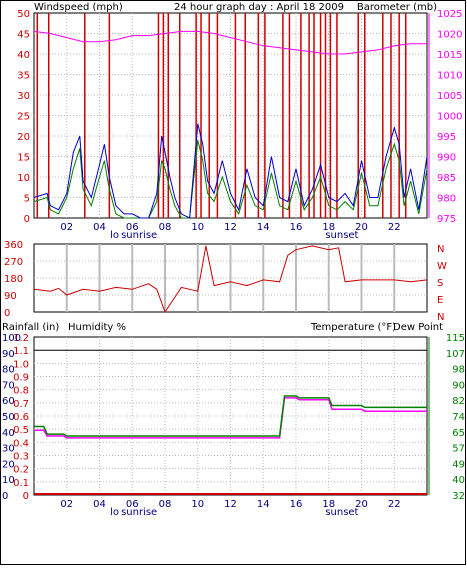 This screenshot has height=570, width=467. What do you see at coordinates (21, 443) in the screenshot?
I see `rain-y-tick-label: 0.4` at bounding box center [21, 443].